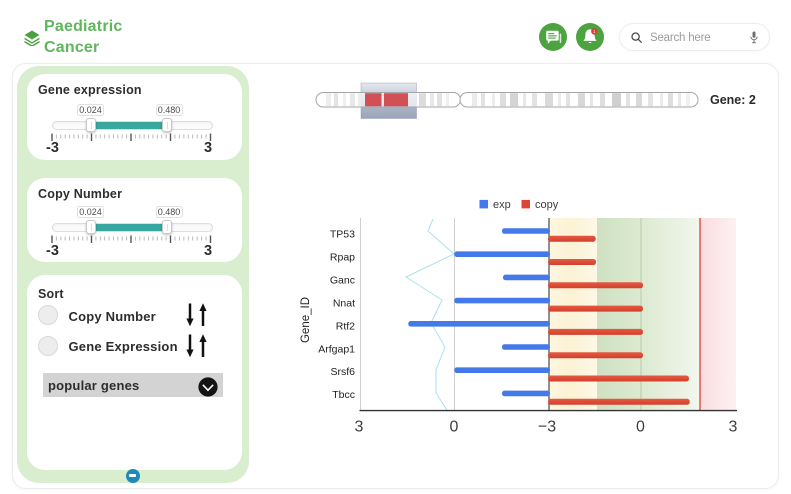 The height and width of the screenshot is (494, 791). Describe the element at coordinates (344, 303) in the screenshot. I see `svg-text: Nnat` at that location.